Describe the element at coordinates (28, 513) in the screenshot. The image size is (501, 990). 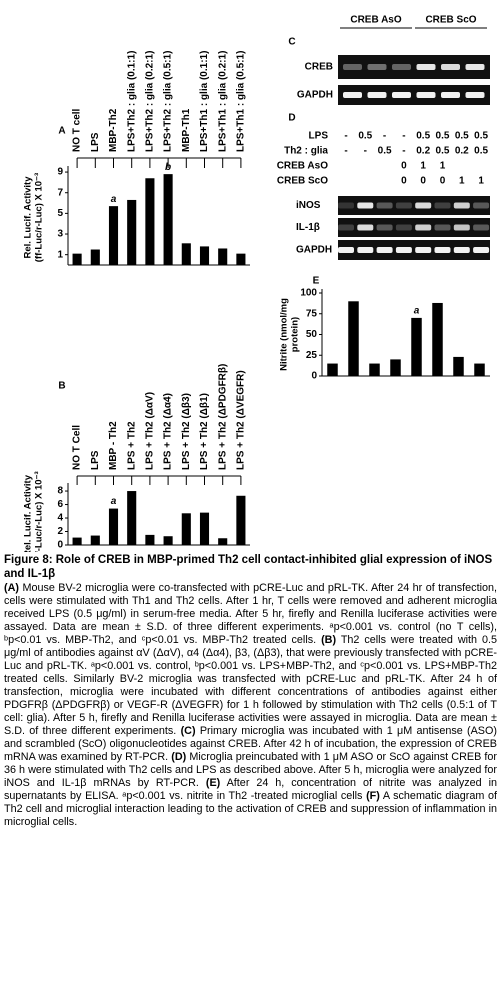
I see `y-axis-label: Rel. Lucif. Activity` at that location.